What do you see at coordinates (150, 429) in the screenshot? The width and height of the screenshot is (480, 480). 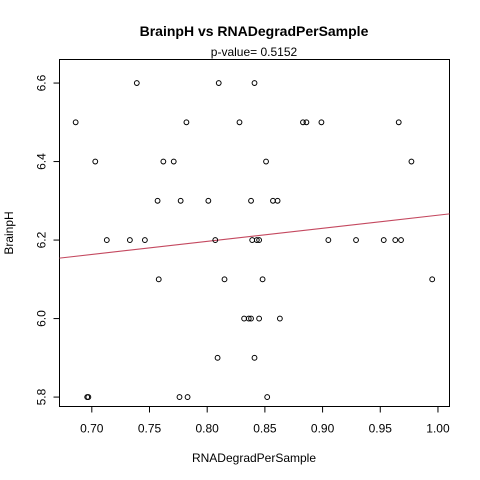 I see `x-tick-label: 0.75` at bounding box center [150, 429].